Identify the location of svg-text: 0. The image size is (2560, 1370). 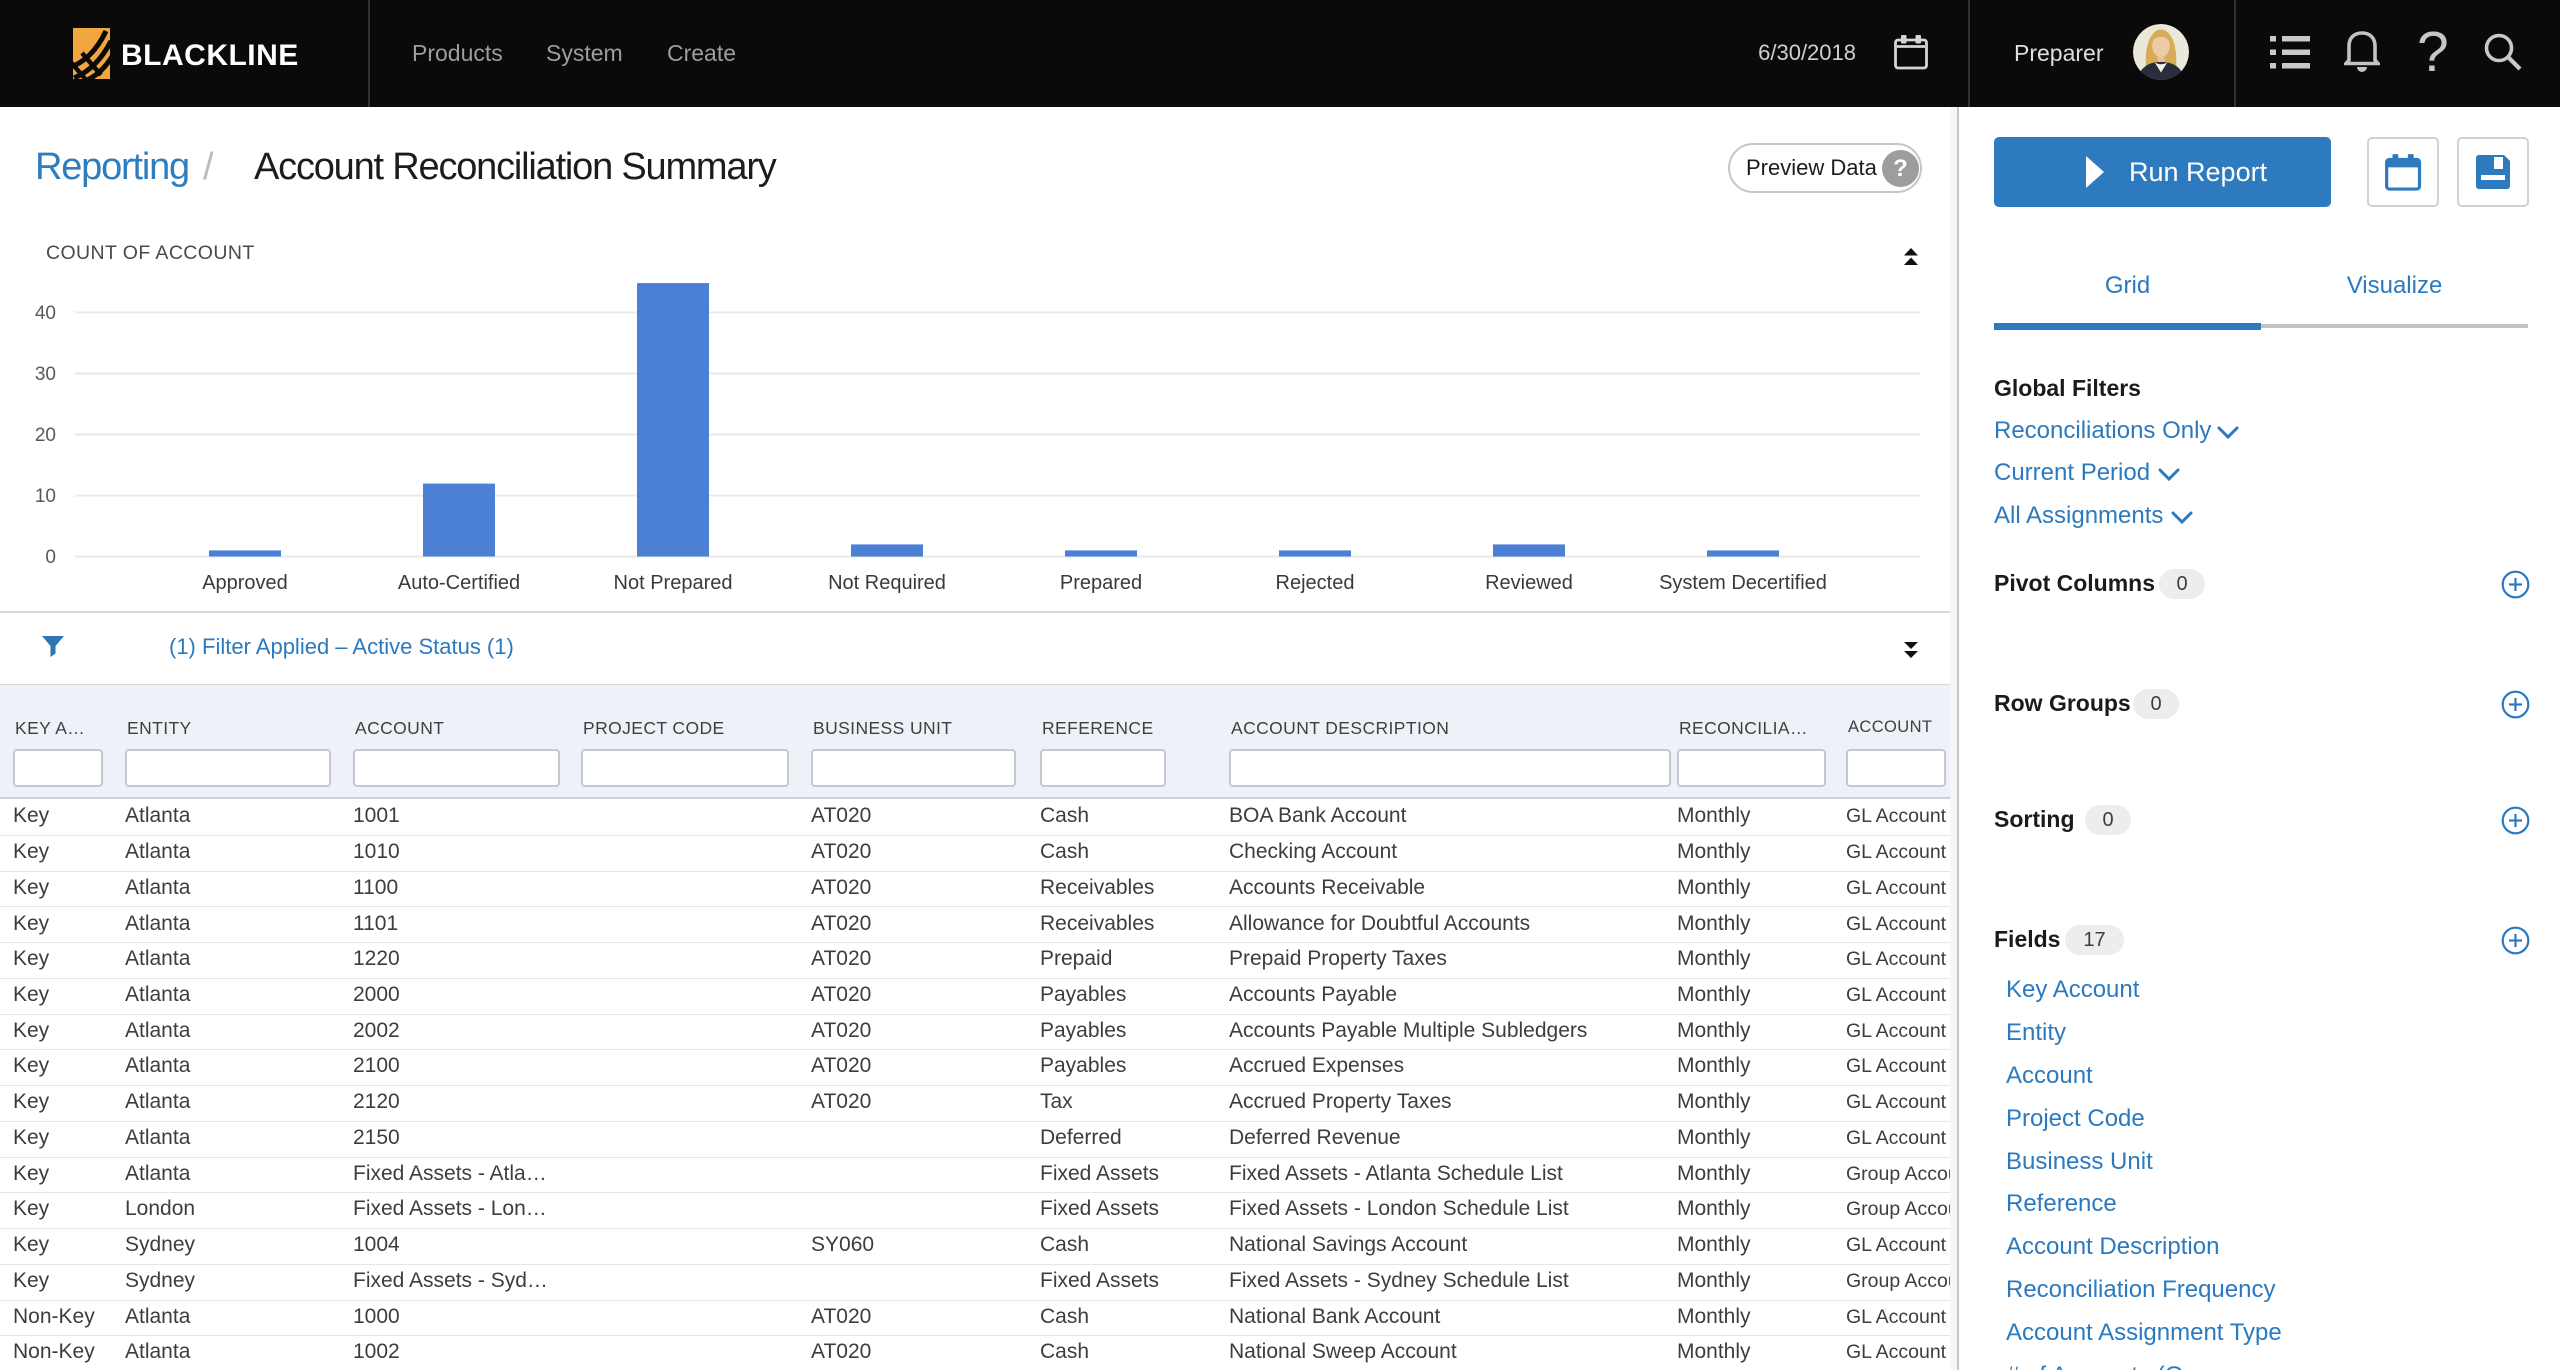
(50, 557).